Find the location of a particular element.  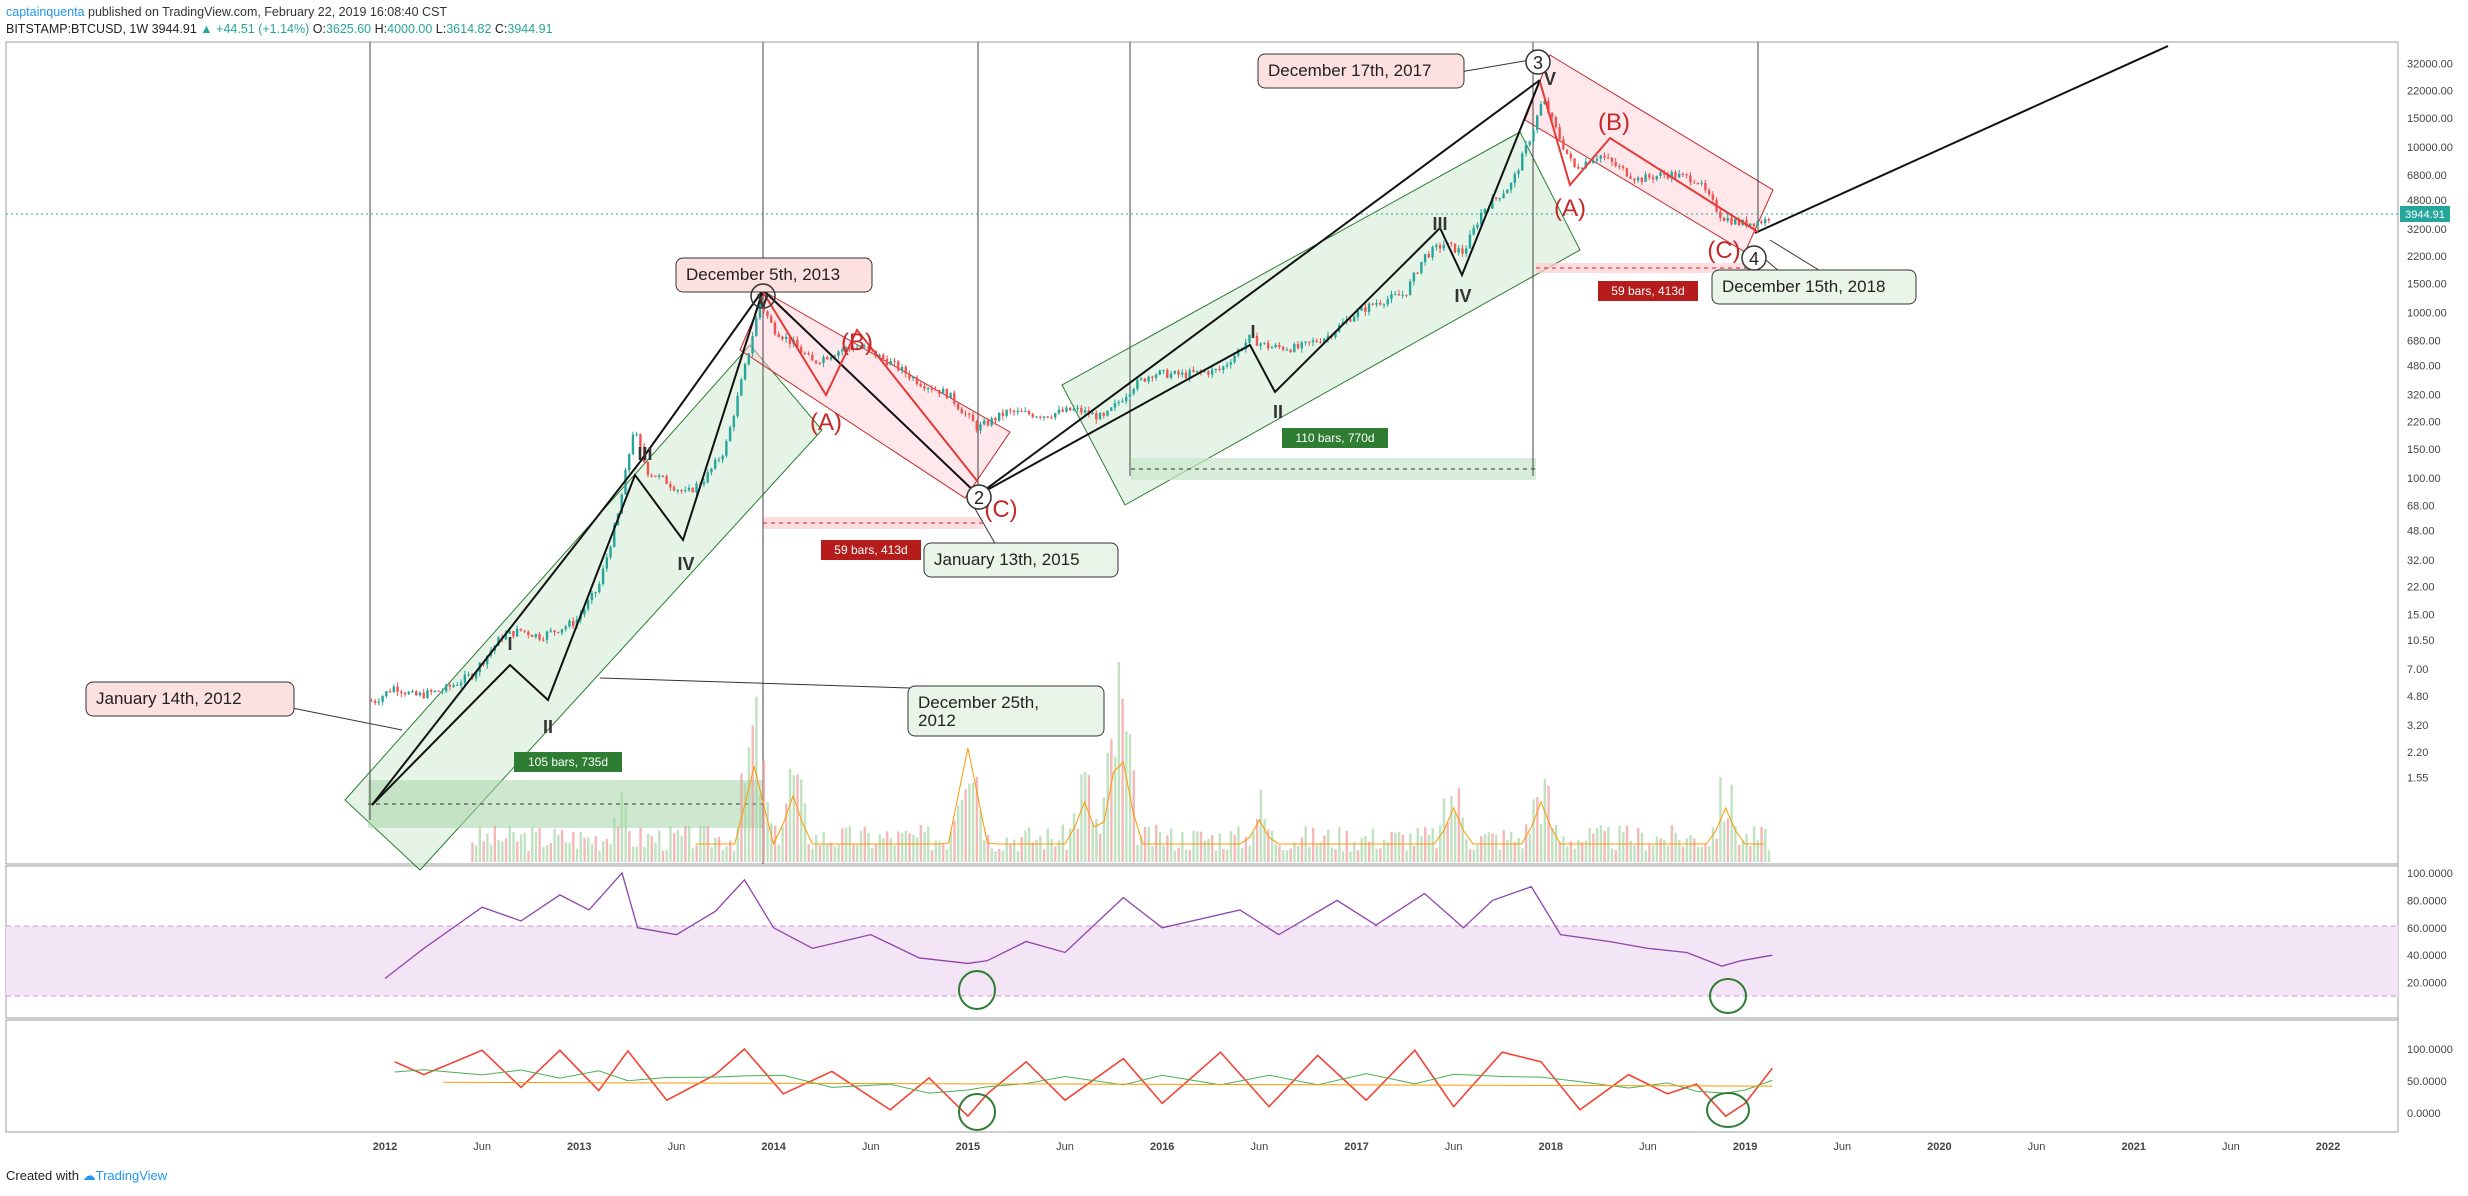

callout-dec-2013: December 5th, 2013 is located at coordinates (774, 275).